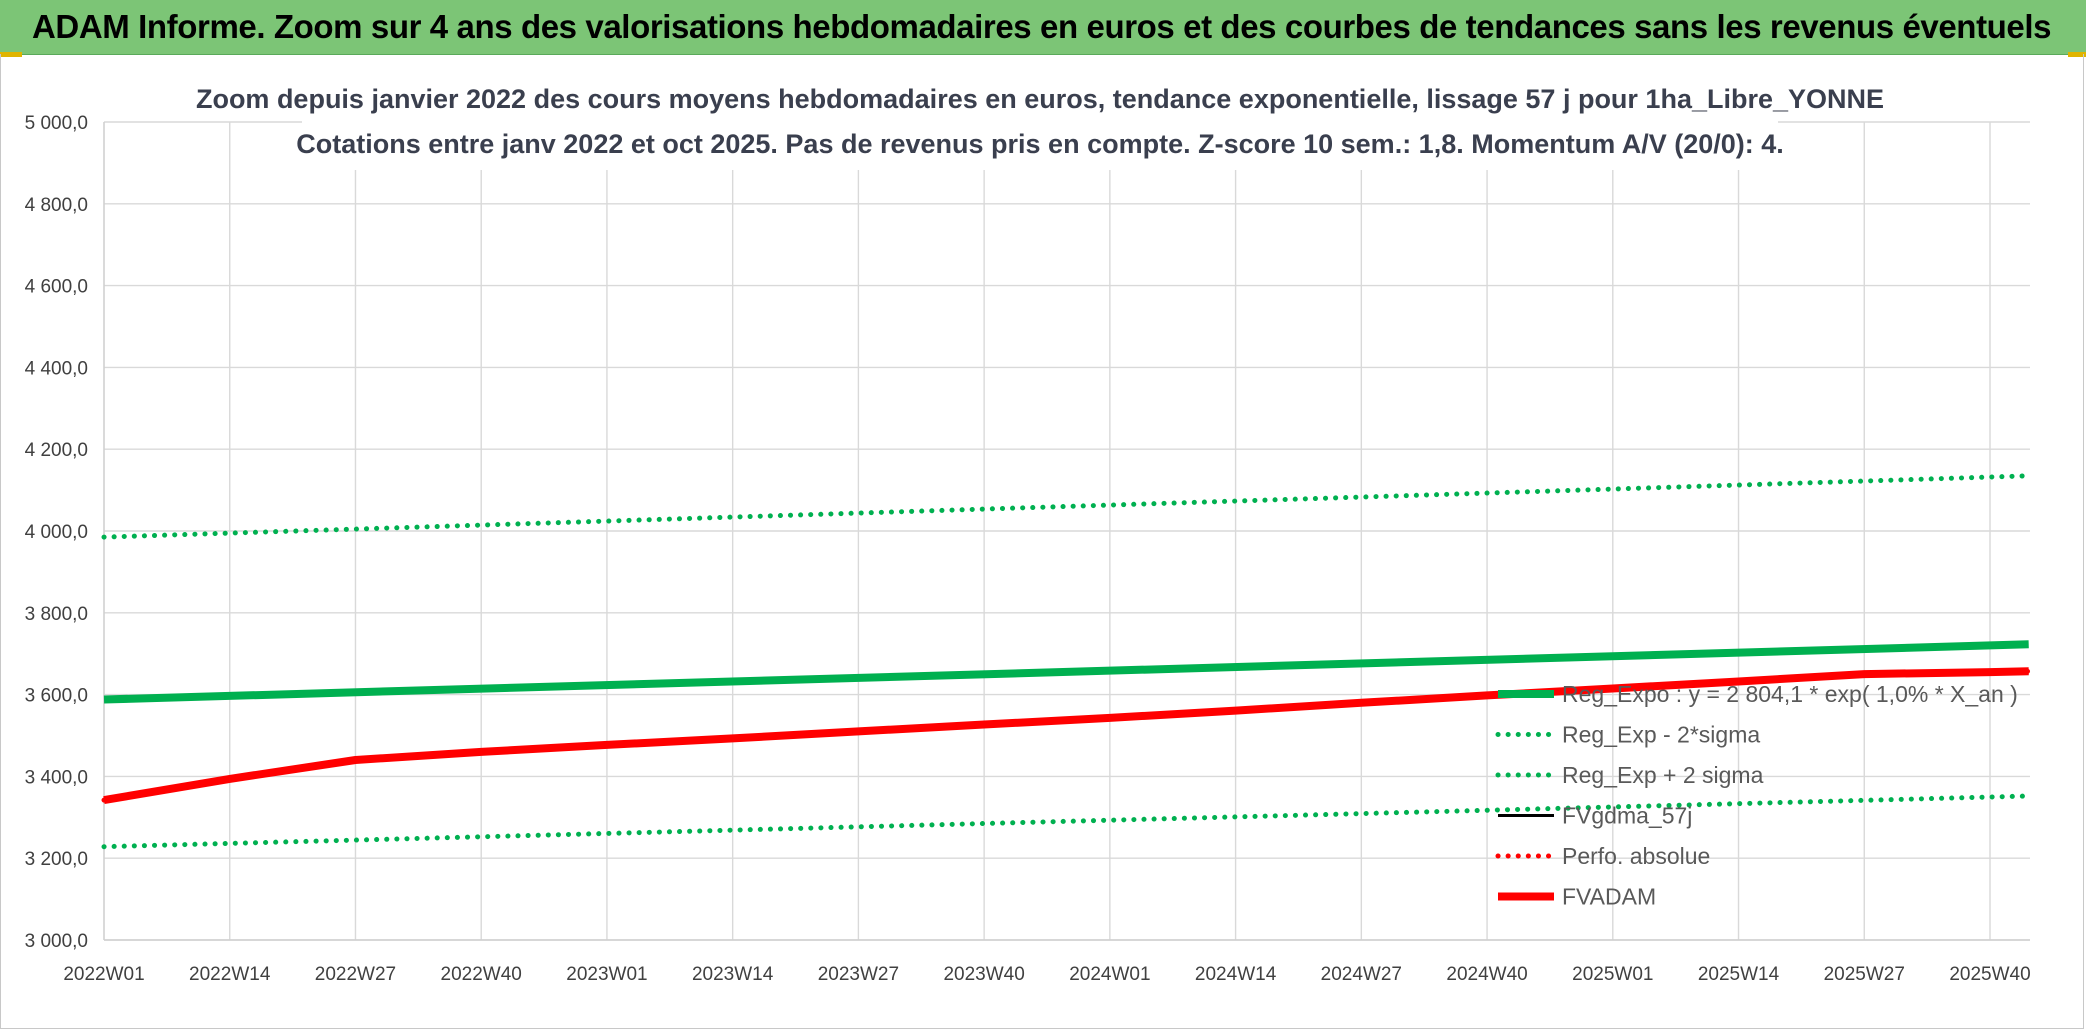  What do you see at coordinates (1109, 974) in the screenshot?
I see `x-tick-label: 2024W01` at bounding box center [1109, 974].